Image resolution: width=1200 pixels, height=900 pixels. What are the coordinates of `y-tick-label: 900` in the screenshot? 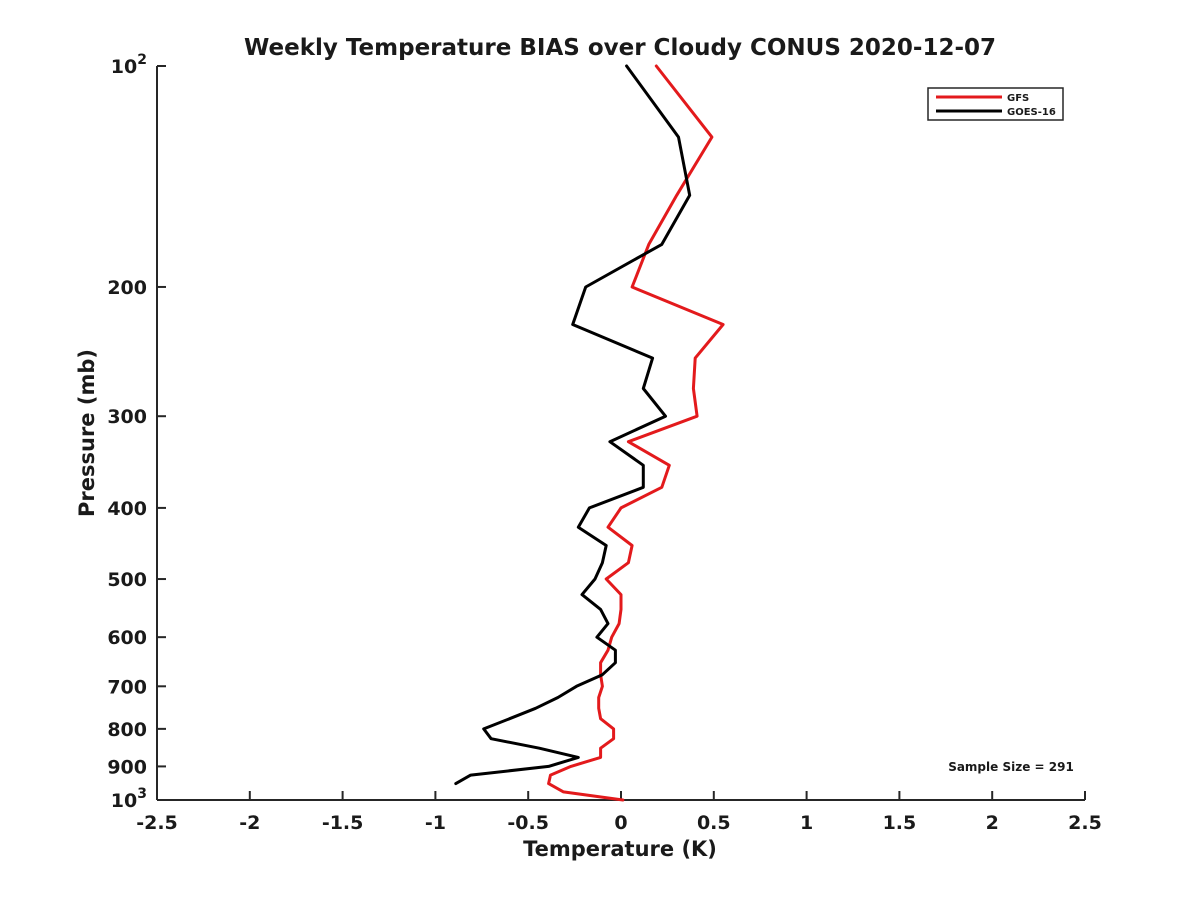 It's located at (127, 767).